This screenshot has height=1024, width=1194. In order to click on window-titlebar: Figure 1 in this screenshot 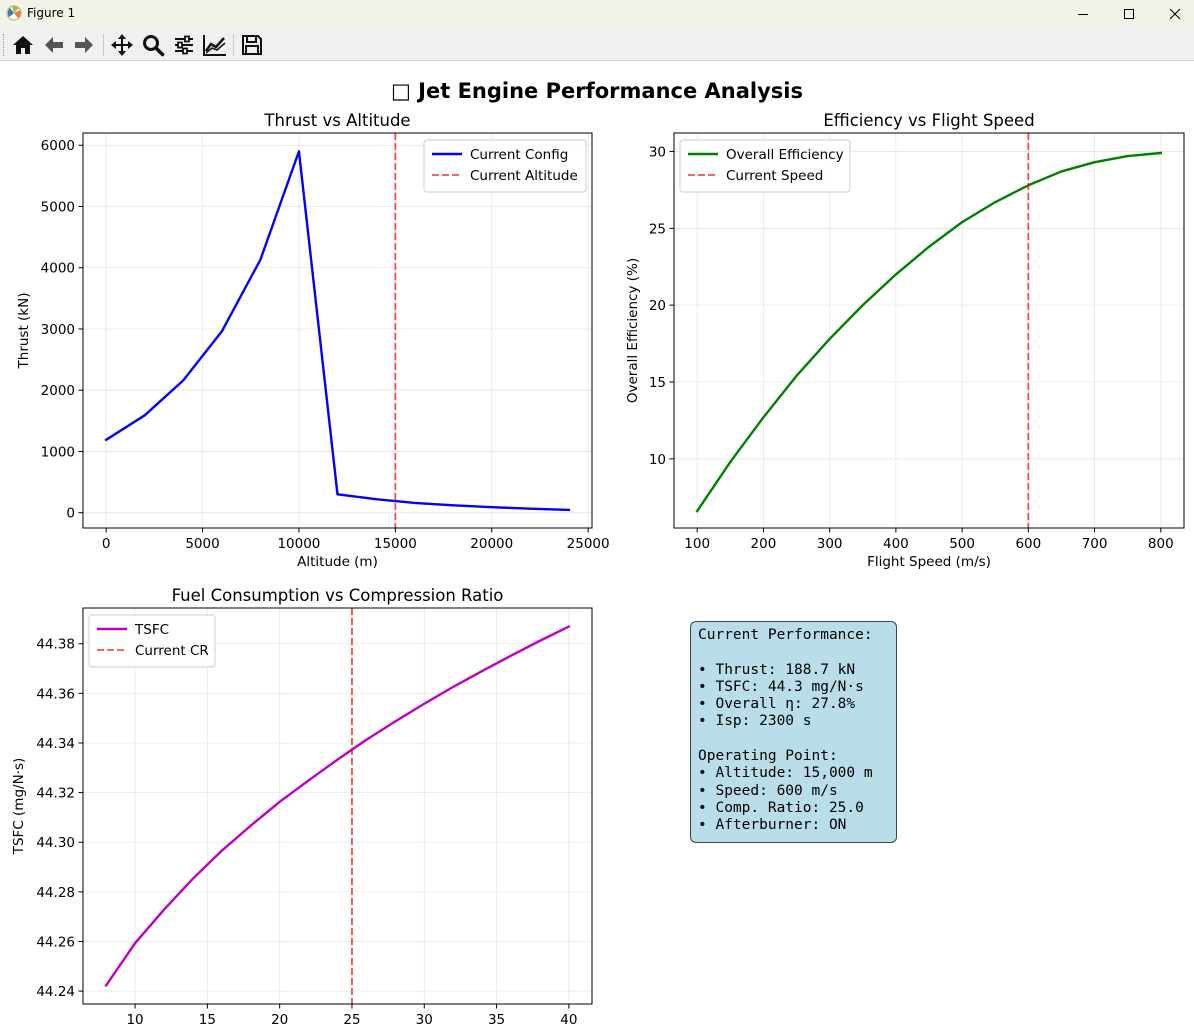, I will do `click(597, 14)`.